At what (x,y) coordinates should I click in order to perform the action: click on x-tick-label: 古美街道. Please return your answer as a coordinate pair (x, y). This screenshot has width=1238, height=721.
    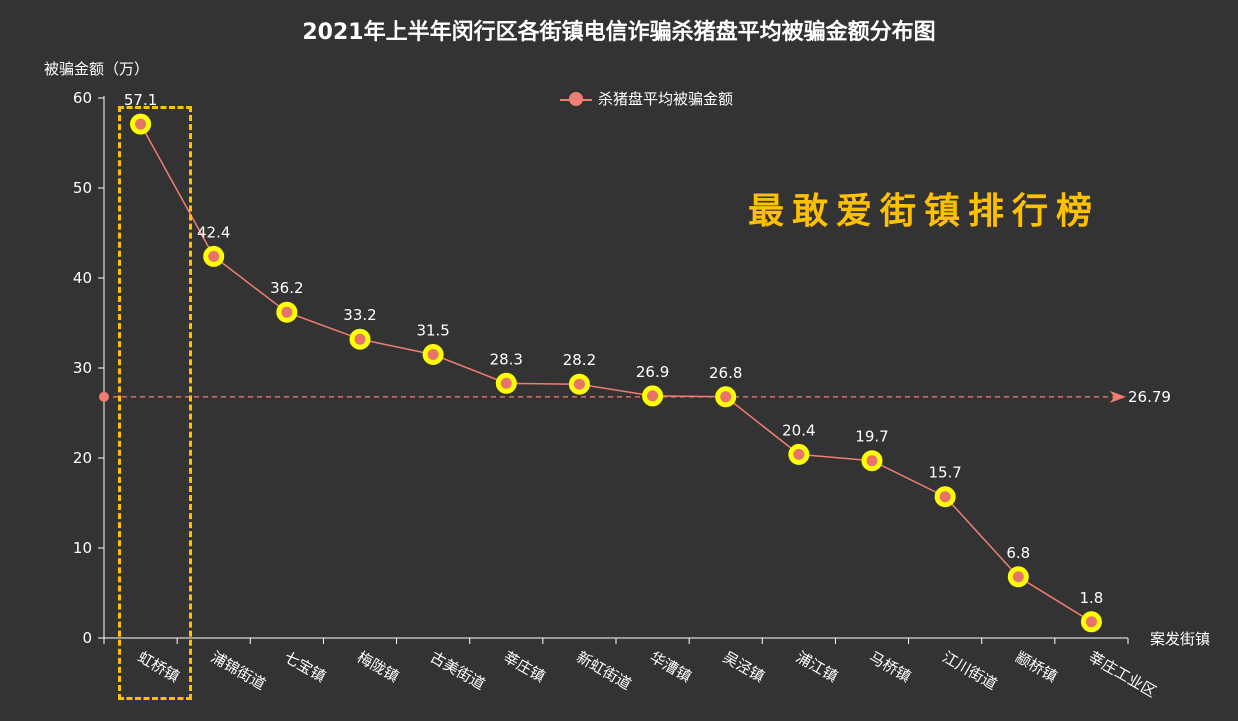
    Looking at the image, I should click on (457, 671).